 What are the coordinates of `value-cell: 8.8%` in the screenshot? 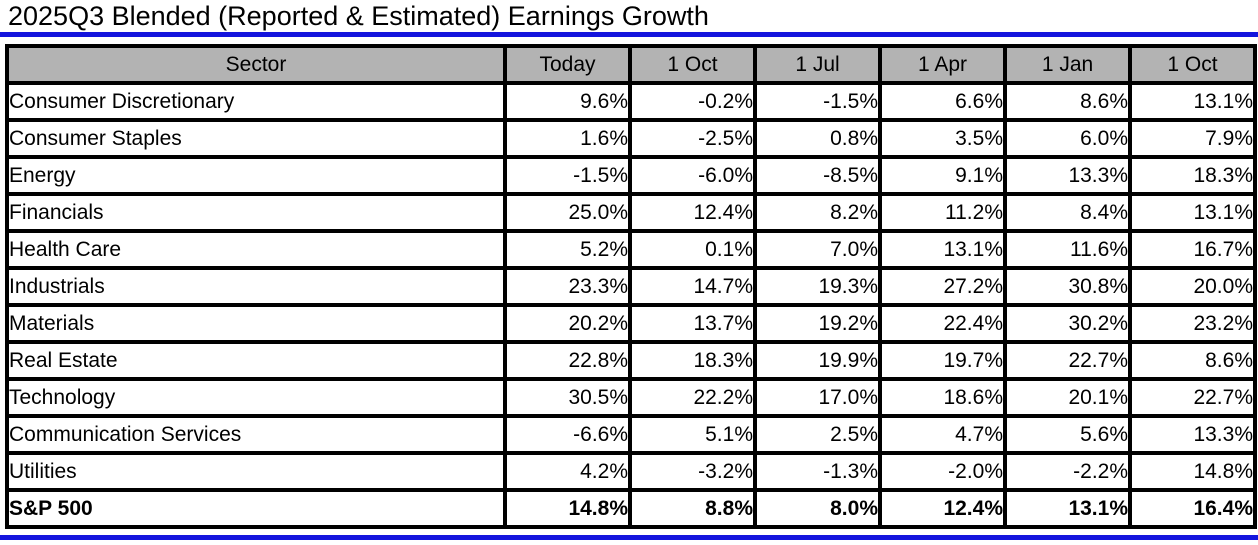 It's located at (692, 508).